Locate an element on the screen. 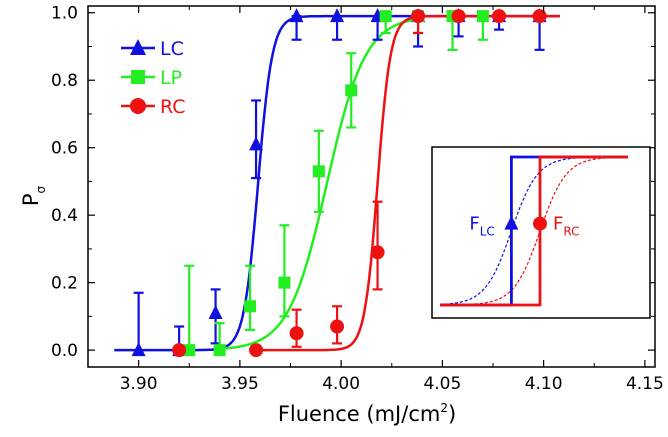 Image resolution: width=668 pixels, height=437 pixels. legend-label-rc: RC is located at coordinates (173, 107).